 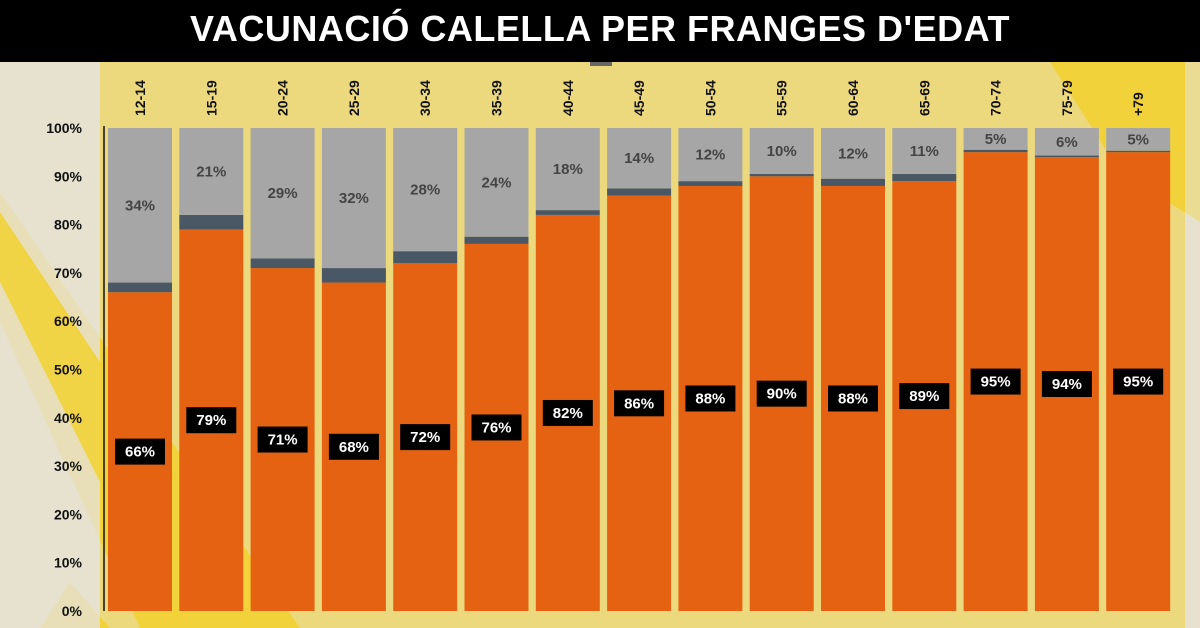 I want to click on data-label-vaccinated: 79%, so click(x=211, y=420).